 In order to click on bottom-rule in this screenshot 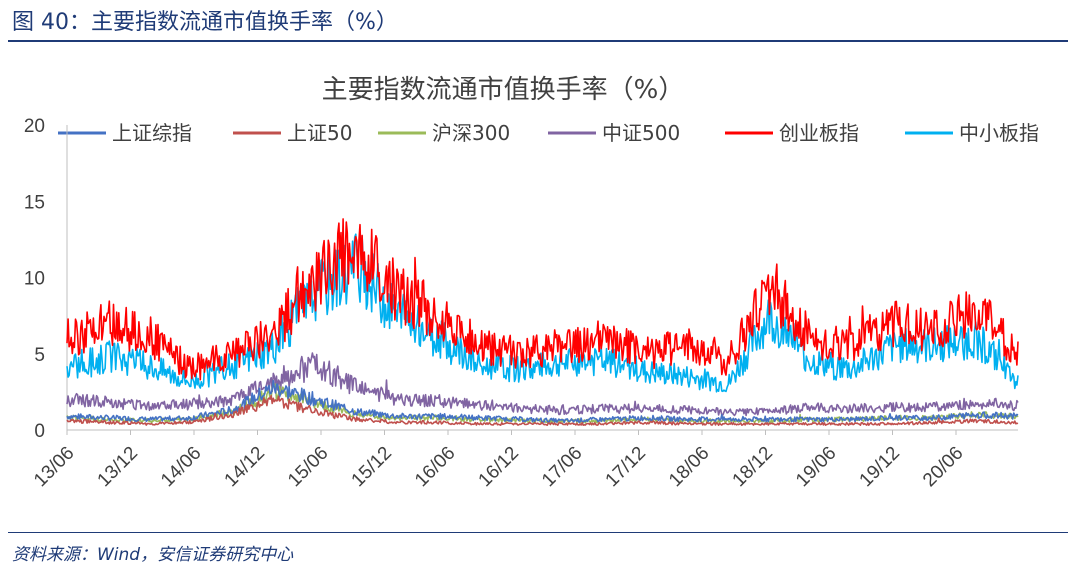, I will do `click(538, 532)`.